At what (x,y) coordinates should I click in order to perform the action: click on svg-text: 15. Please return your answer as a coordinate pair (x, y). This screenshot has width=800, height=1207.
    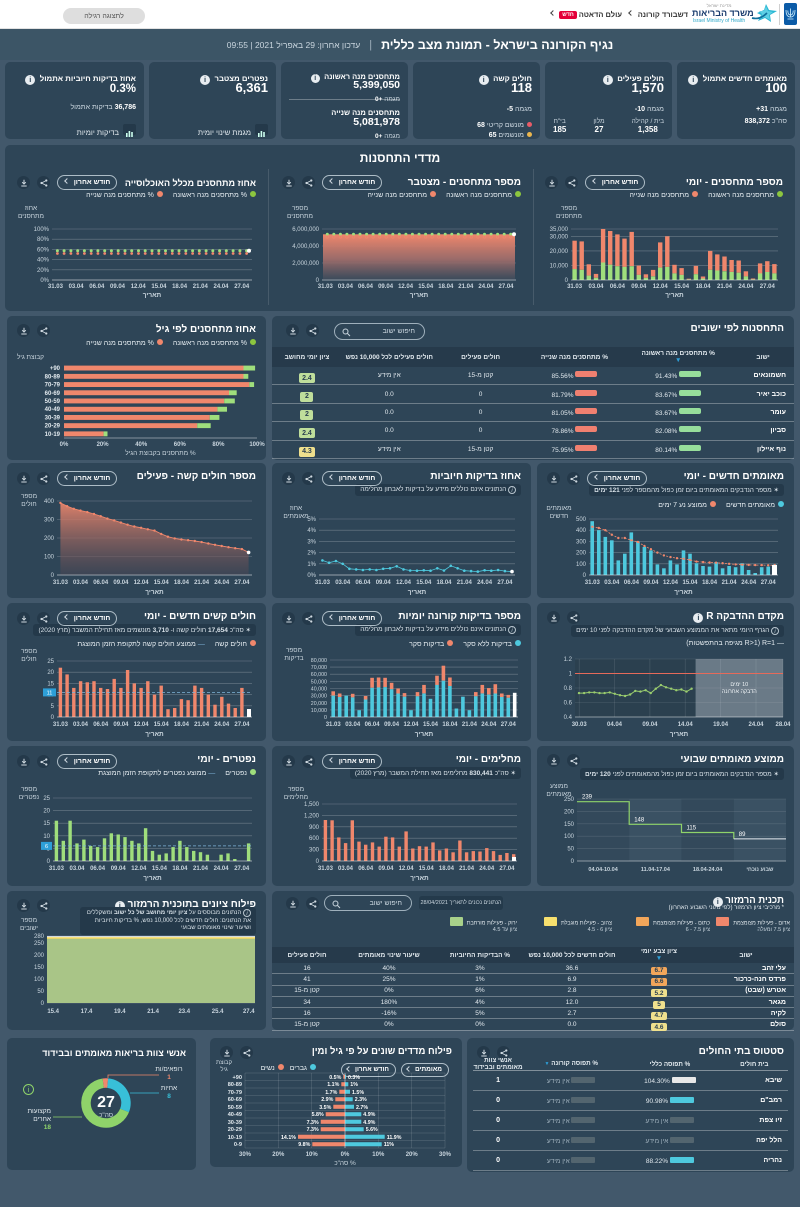
    Looking at the image, I should click on (50, 684).